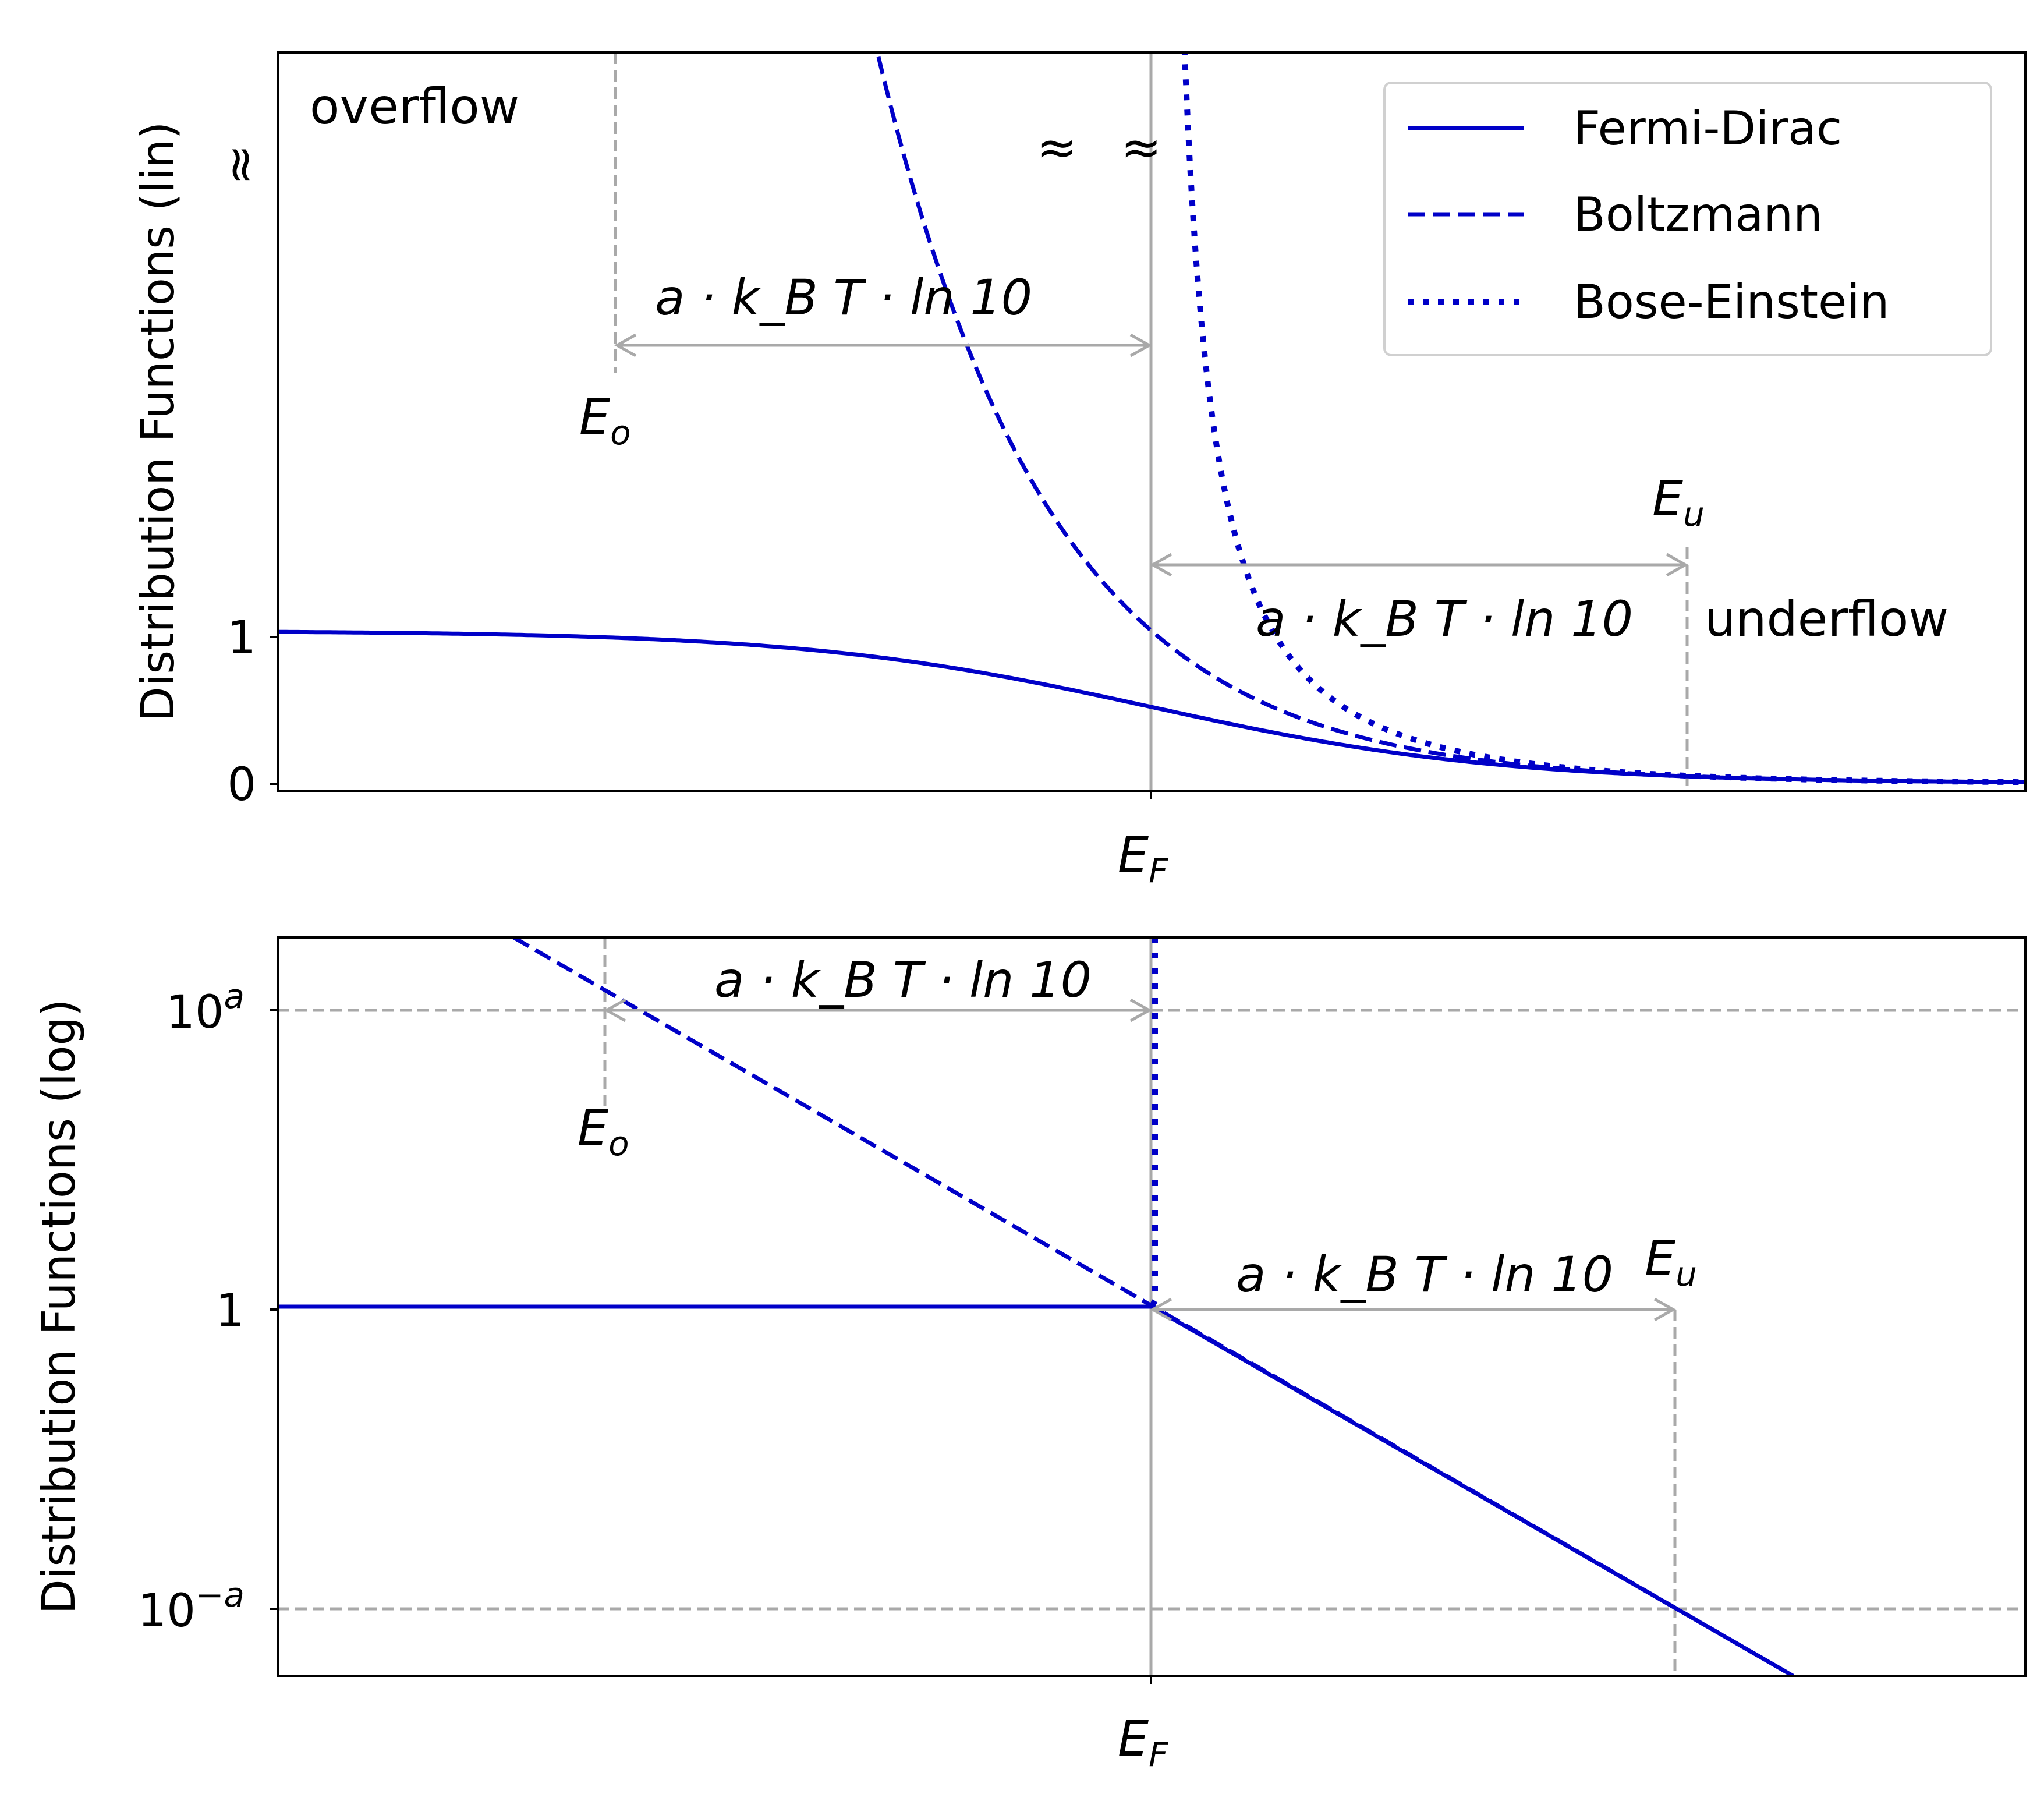  I want to click on legend-boltzmann-label: Boltzmann, so click(1698, 214).